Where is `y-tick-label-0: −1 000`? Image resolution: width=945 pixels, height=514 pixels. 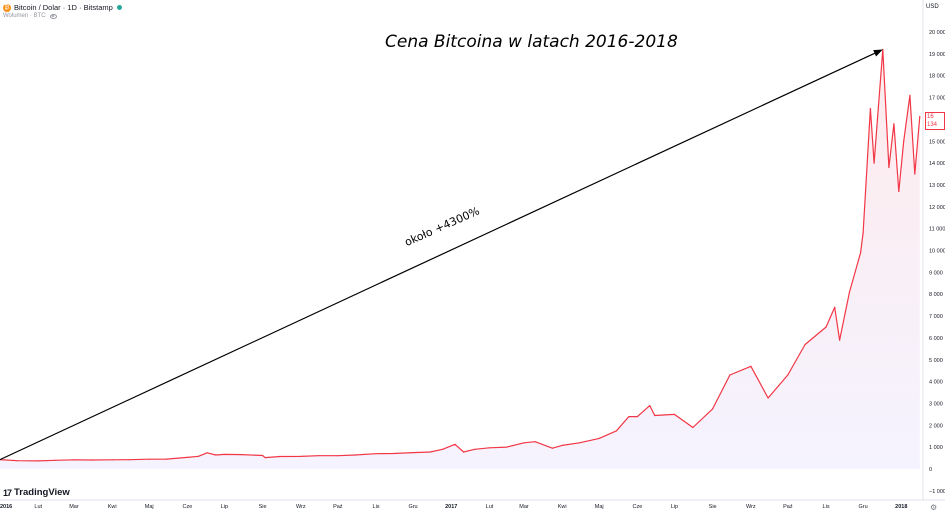
y-tick-label-0: −1 000 is located at coordinates (937, 492).